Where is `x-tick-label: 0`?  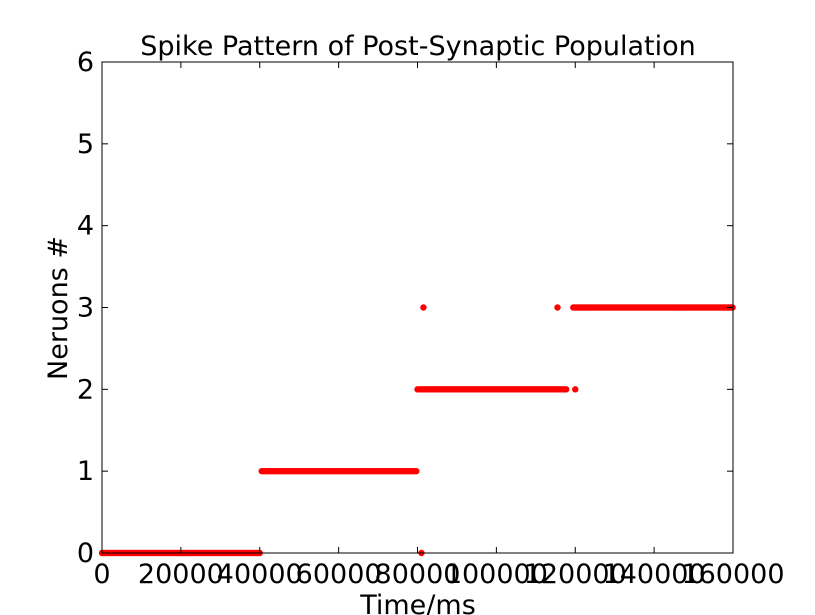
x-tick-label: 0 is located at coordinates (101, 574).